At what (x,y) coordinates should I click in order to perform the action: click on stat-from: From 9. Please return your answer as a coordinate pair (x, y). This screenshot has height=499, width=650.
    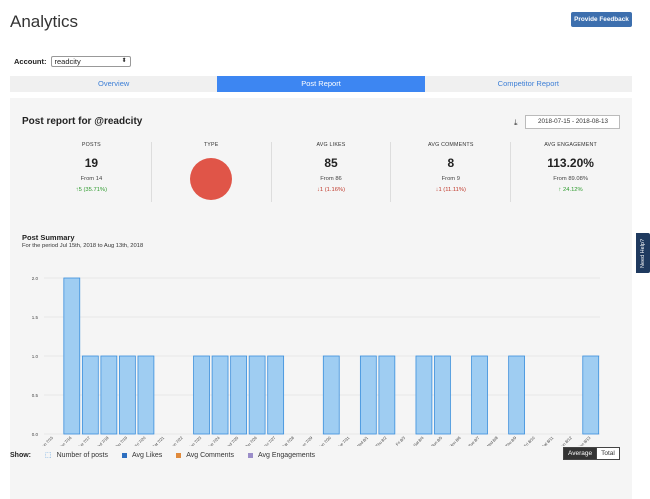
    Looking at the image, I should click on (450, 179).